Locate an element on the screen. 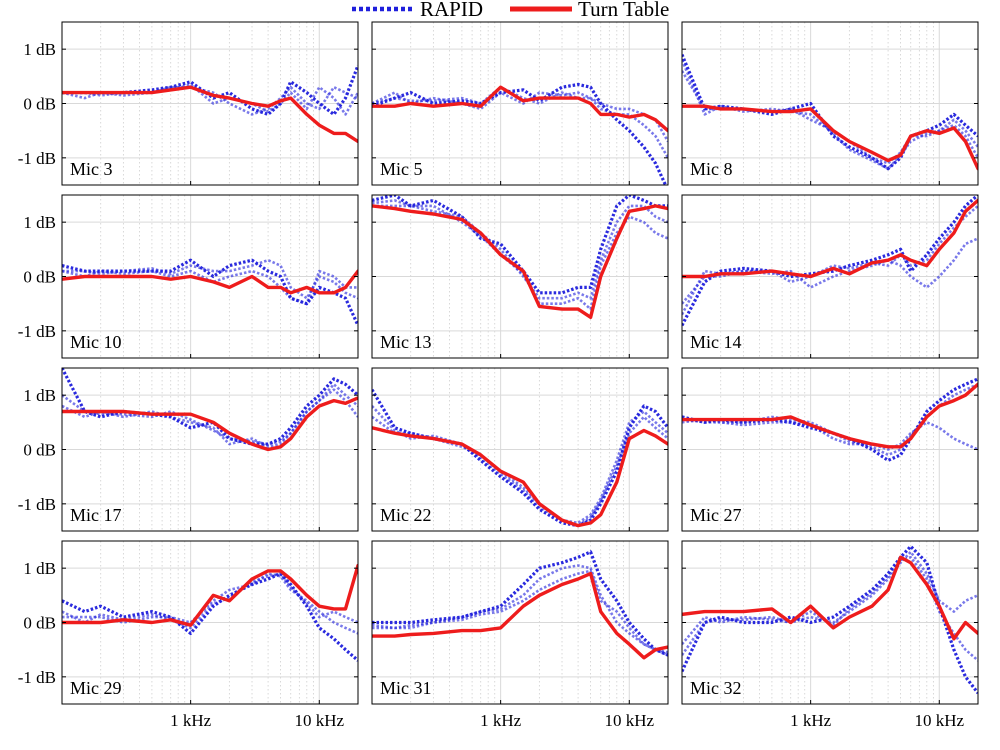 This screenshot has width=1000, height=750. panel-mic-3: 1 dB 0 dB -1 dB Mic 3 is located at coordinates (188, 103).